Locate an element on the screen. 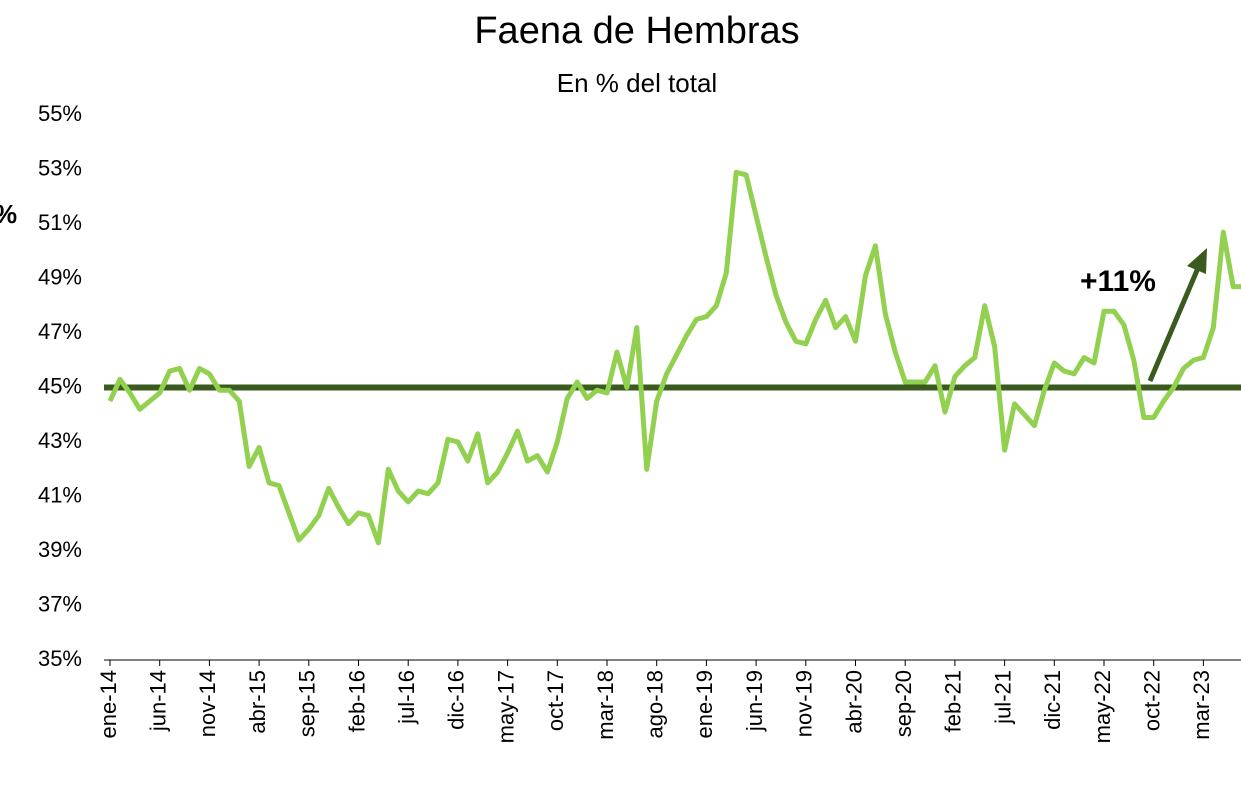 The image size is (1241, 786). x-tick-label: jun-14 is located at coordinates (158, 701).